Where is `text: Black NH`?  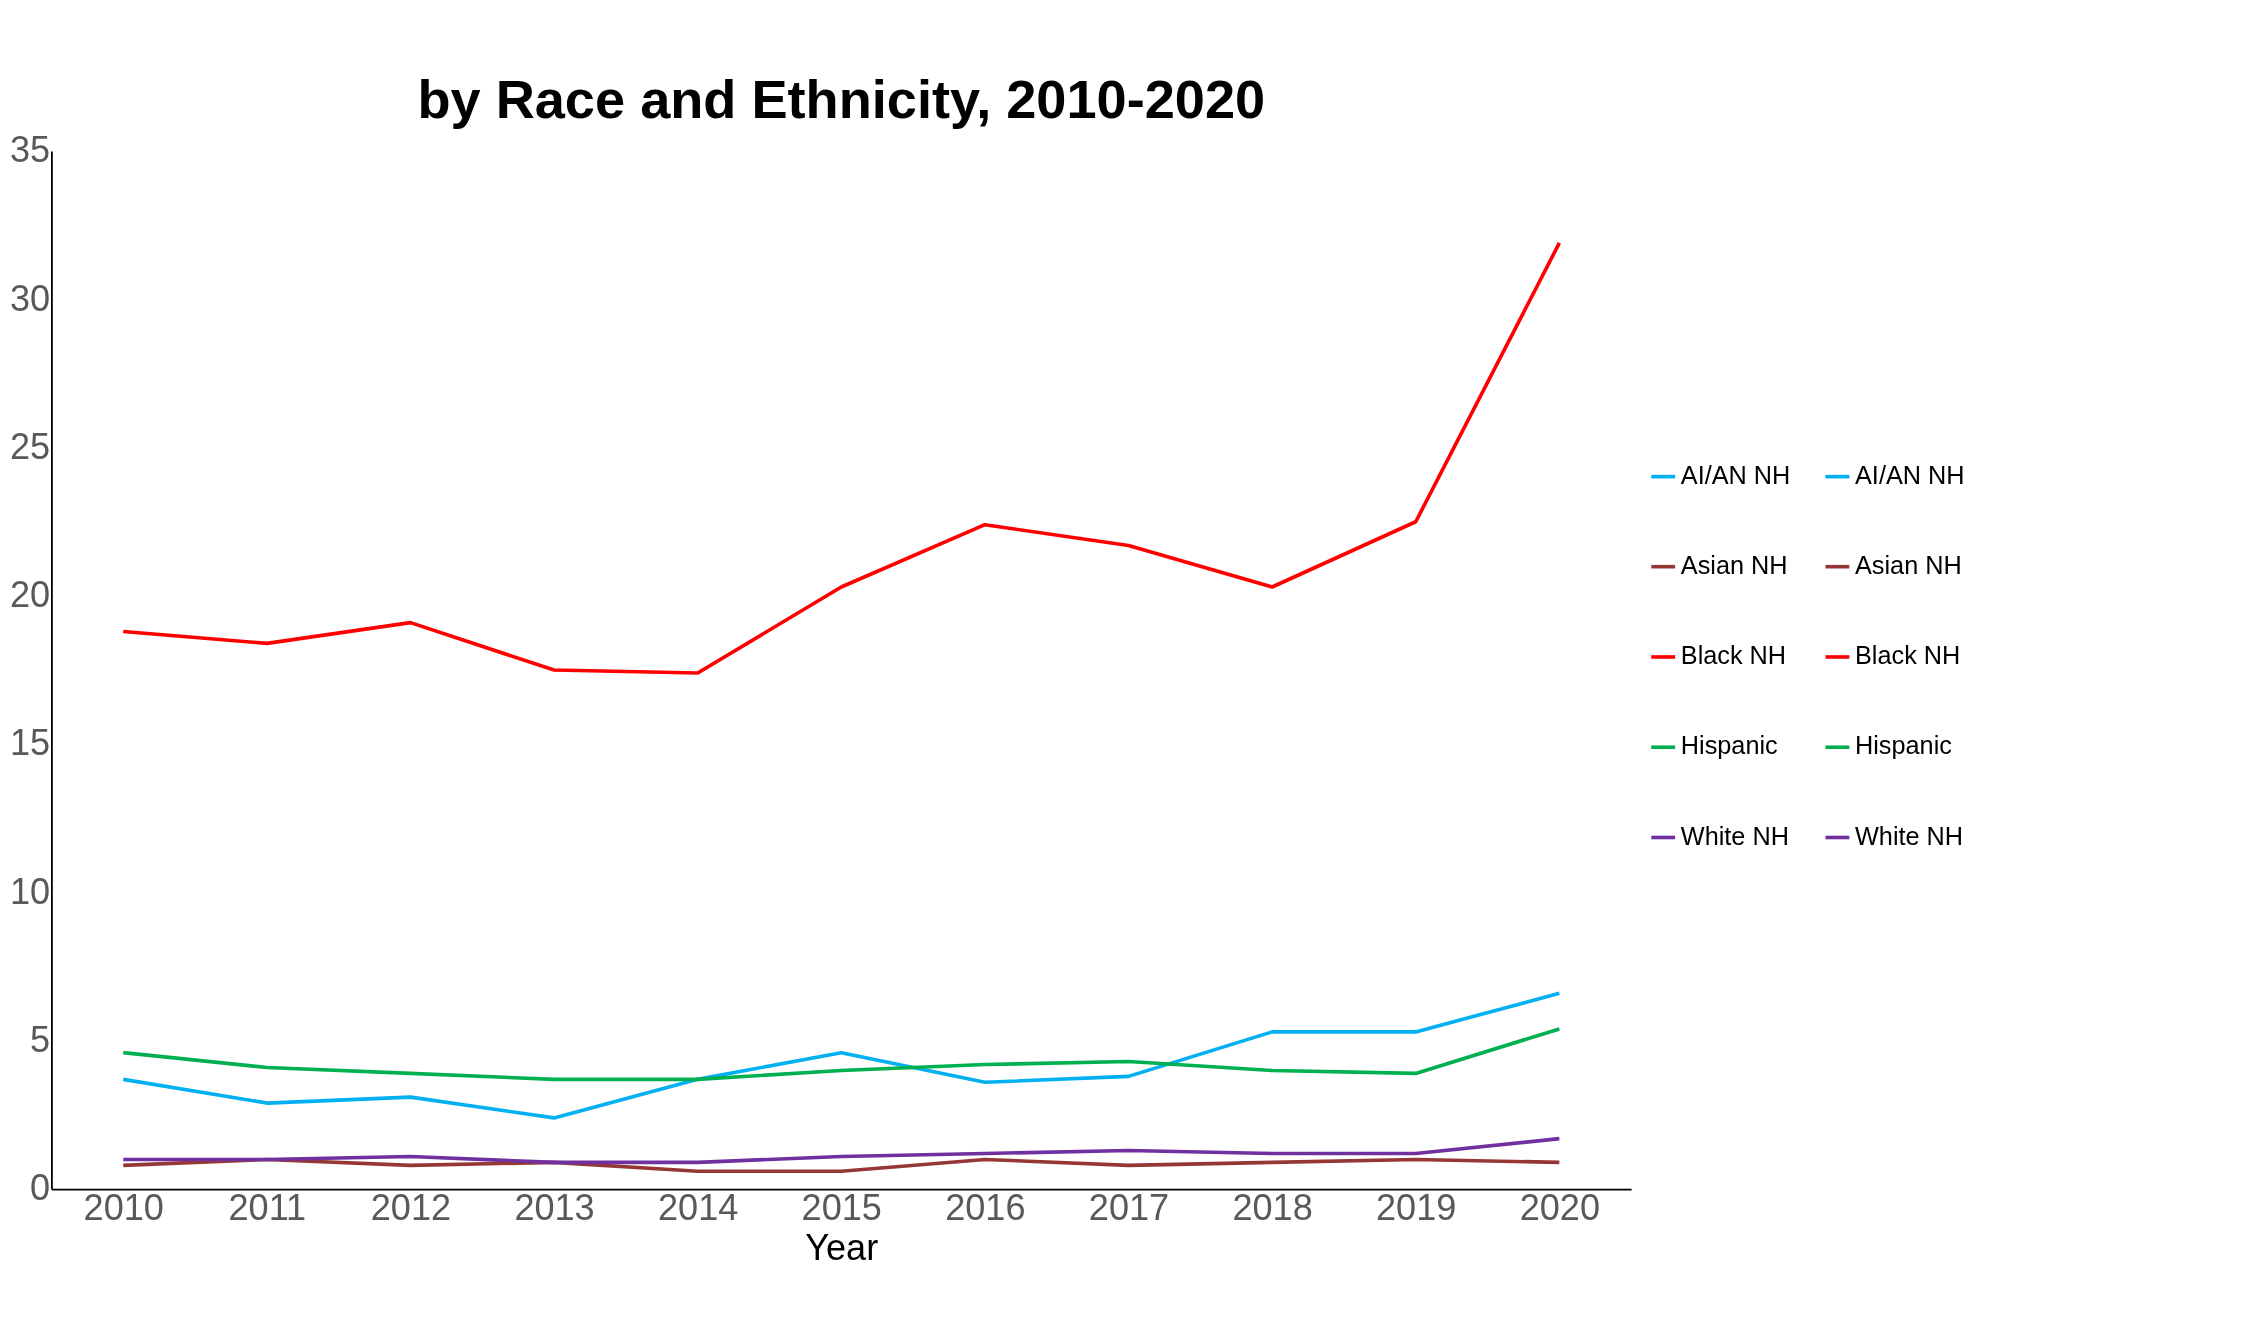
text: Black NH is located at coordinates (1908, 655).